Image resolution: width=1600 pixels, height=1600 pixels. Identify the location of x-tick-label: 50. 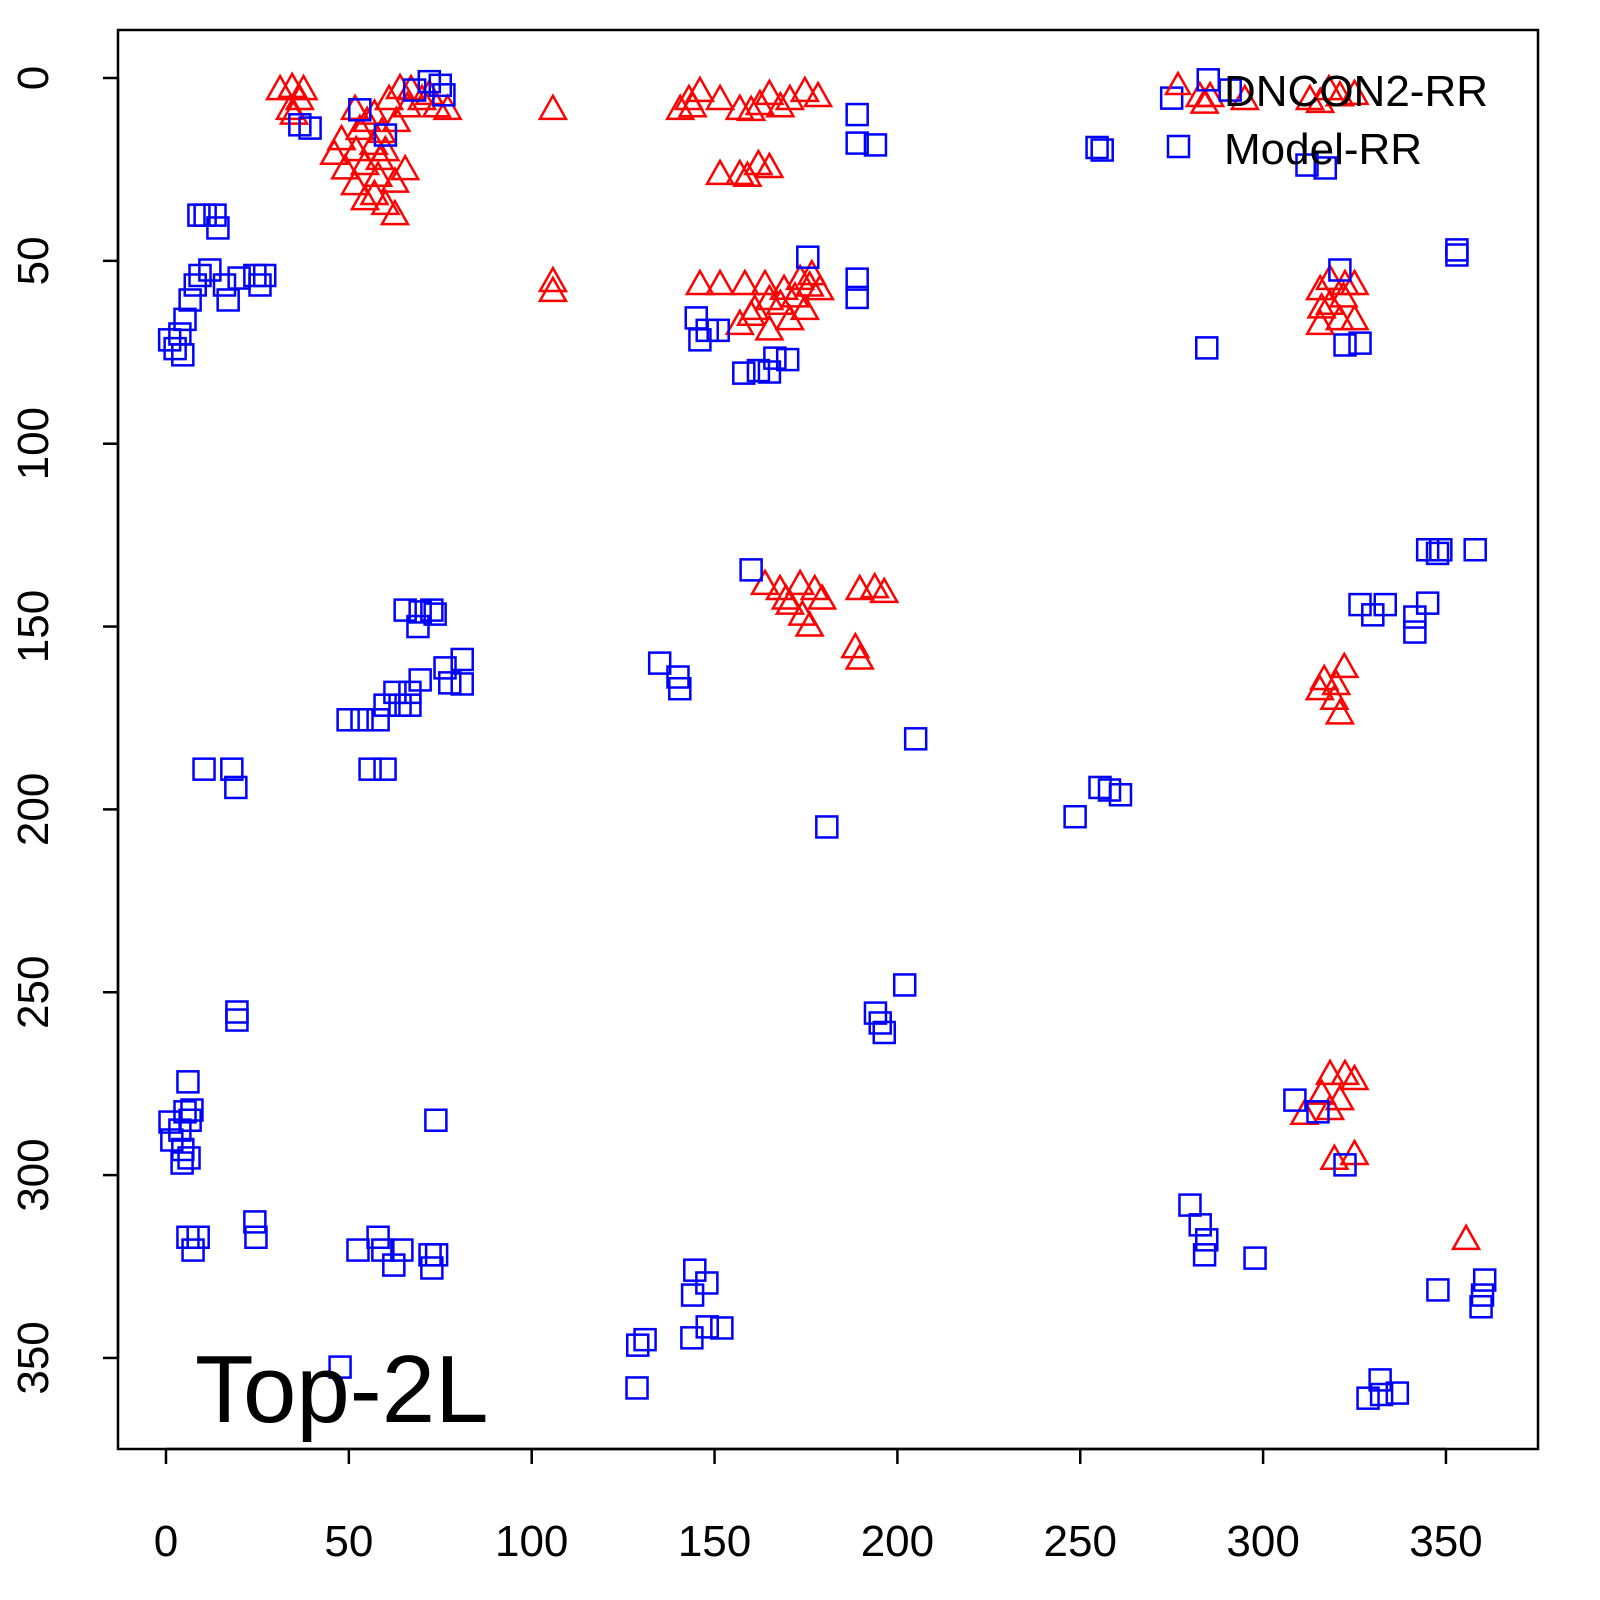
(348, 1541).